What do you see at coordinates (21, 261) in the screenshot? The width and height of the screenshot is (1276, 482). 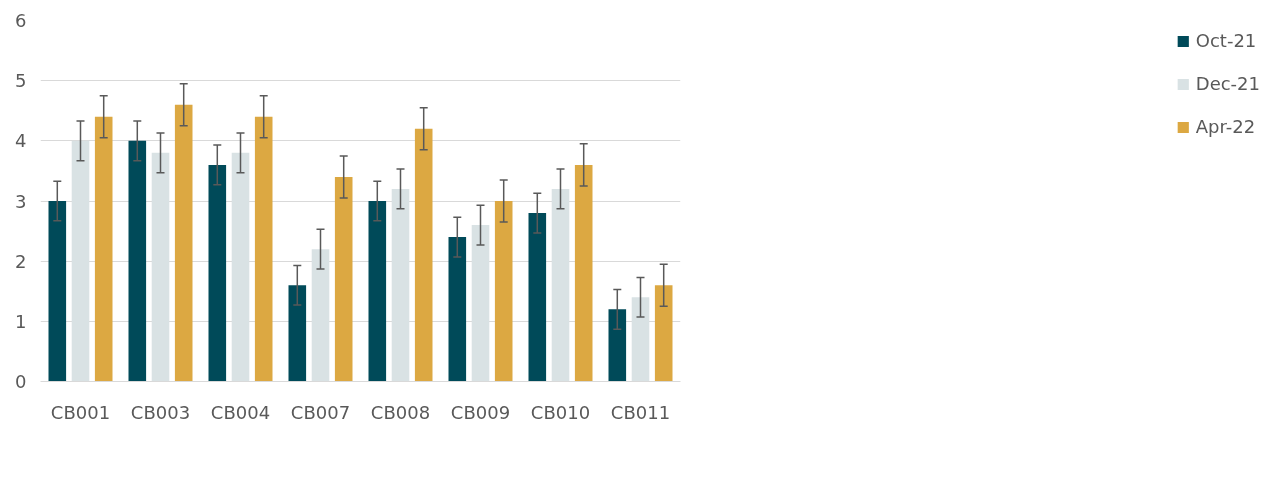 I see `y-tick-label: 2` at bounding box center [21, 261].